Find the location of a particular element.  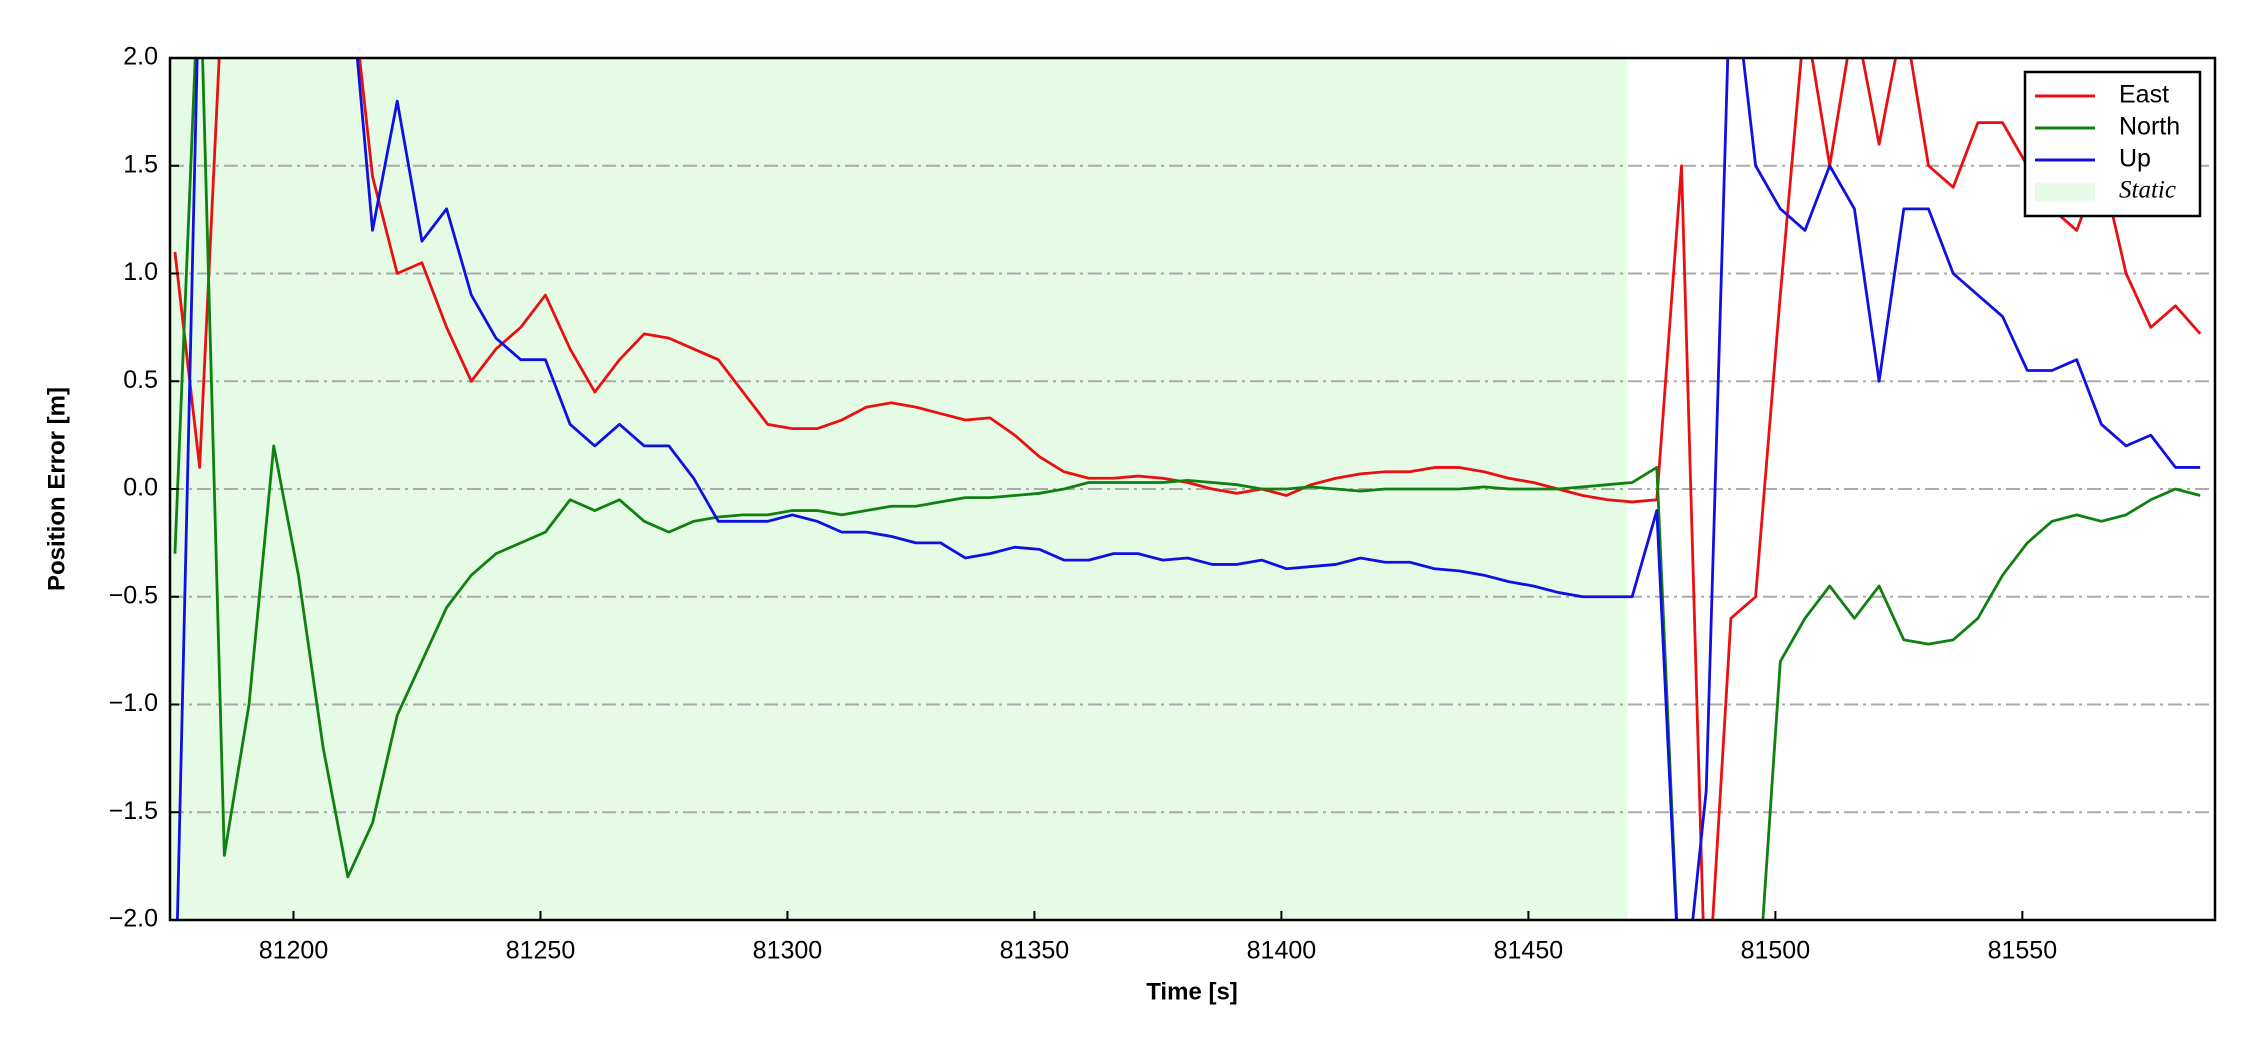

legend-label: North is located at coordinates (2149, 127).